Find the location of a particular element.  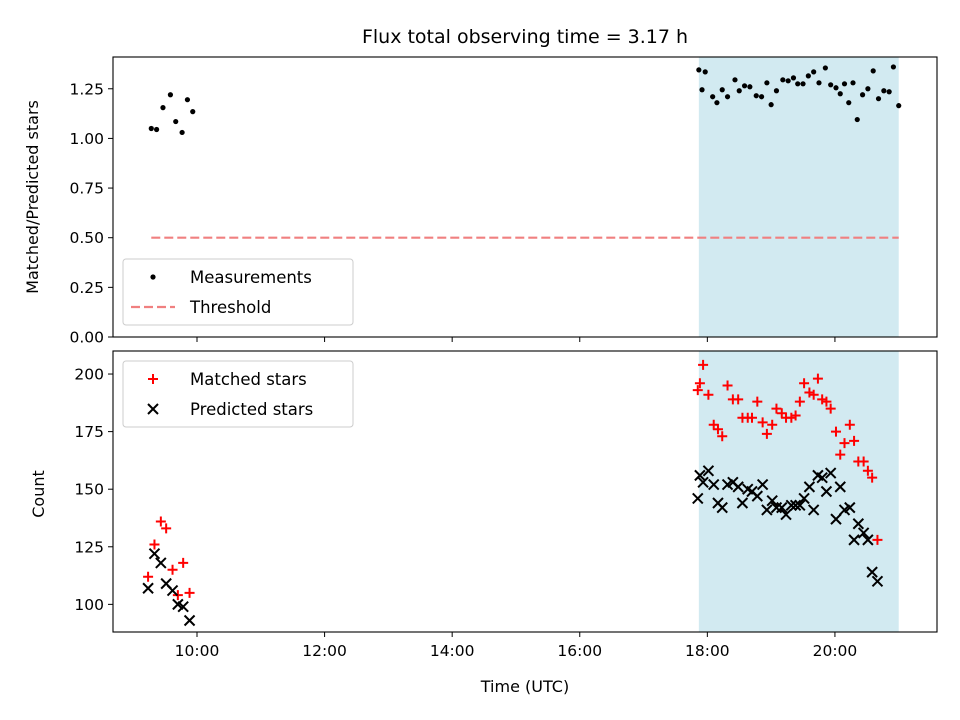

y-tick-label: 1.25 is located at coordinates (86, 89).